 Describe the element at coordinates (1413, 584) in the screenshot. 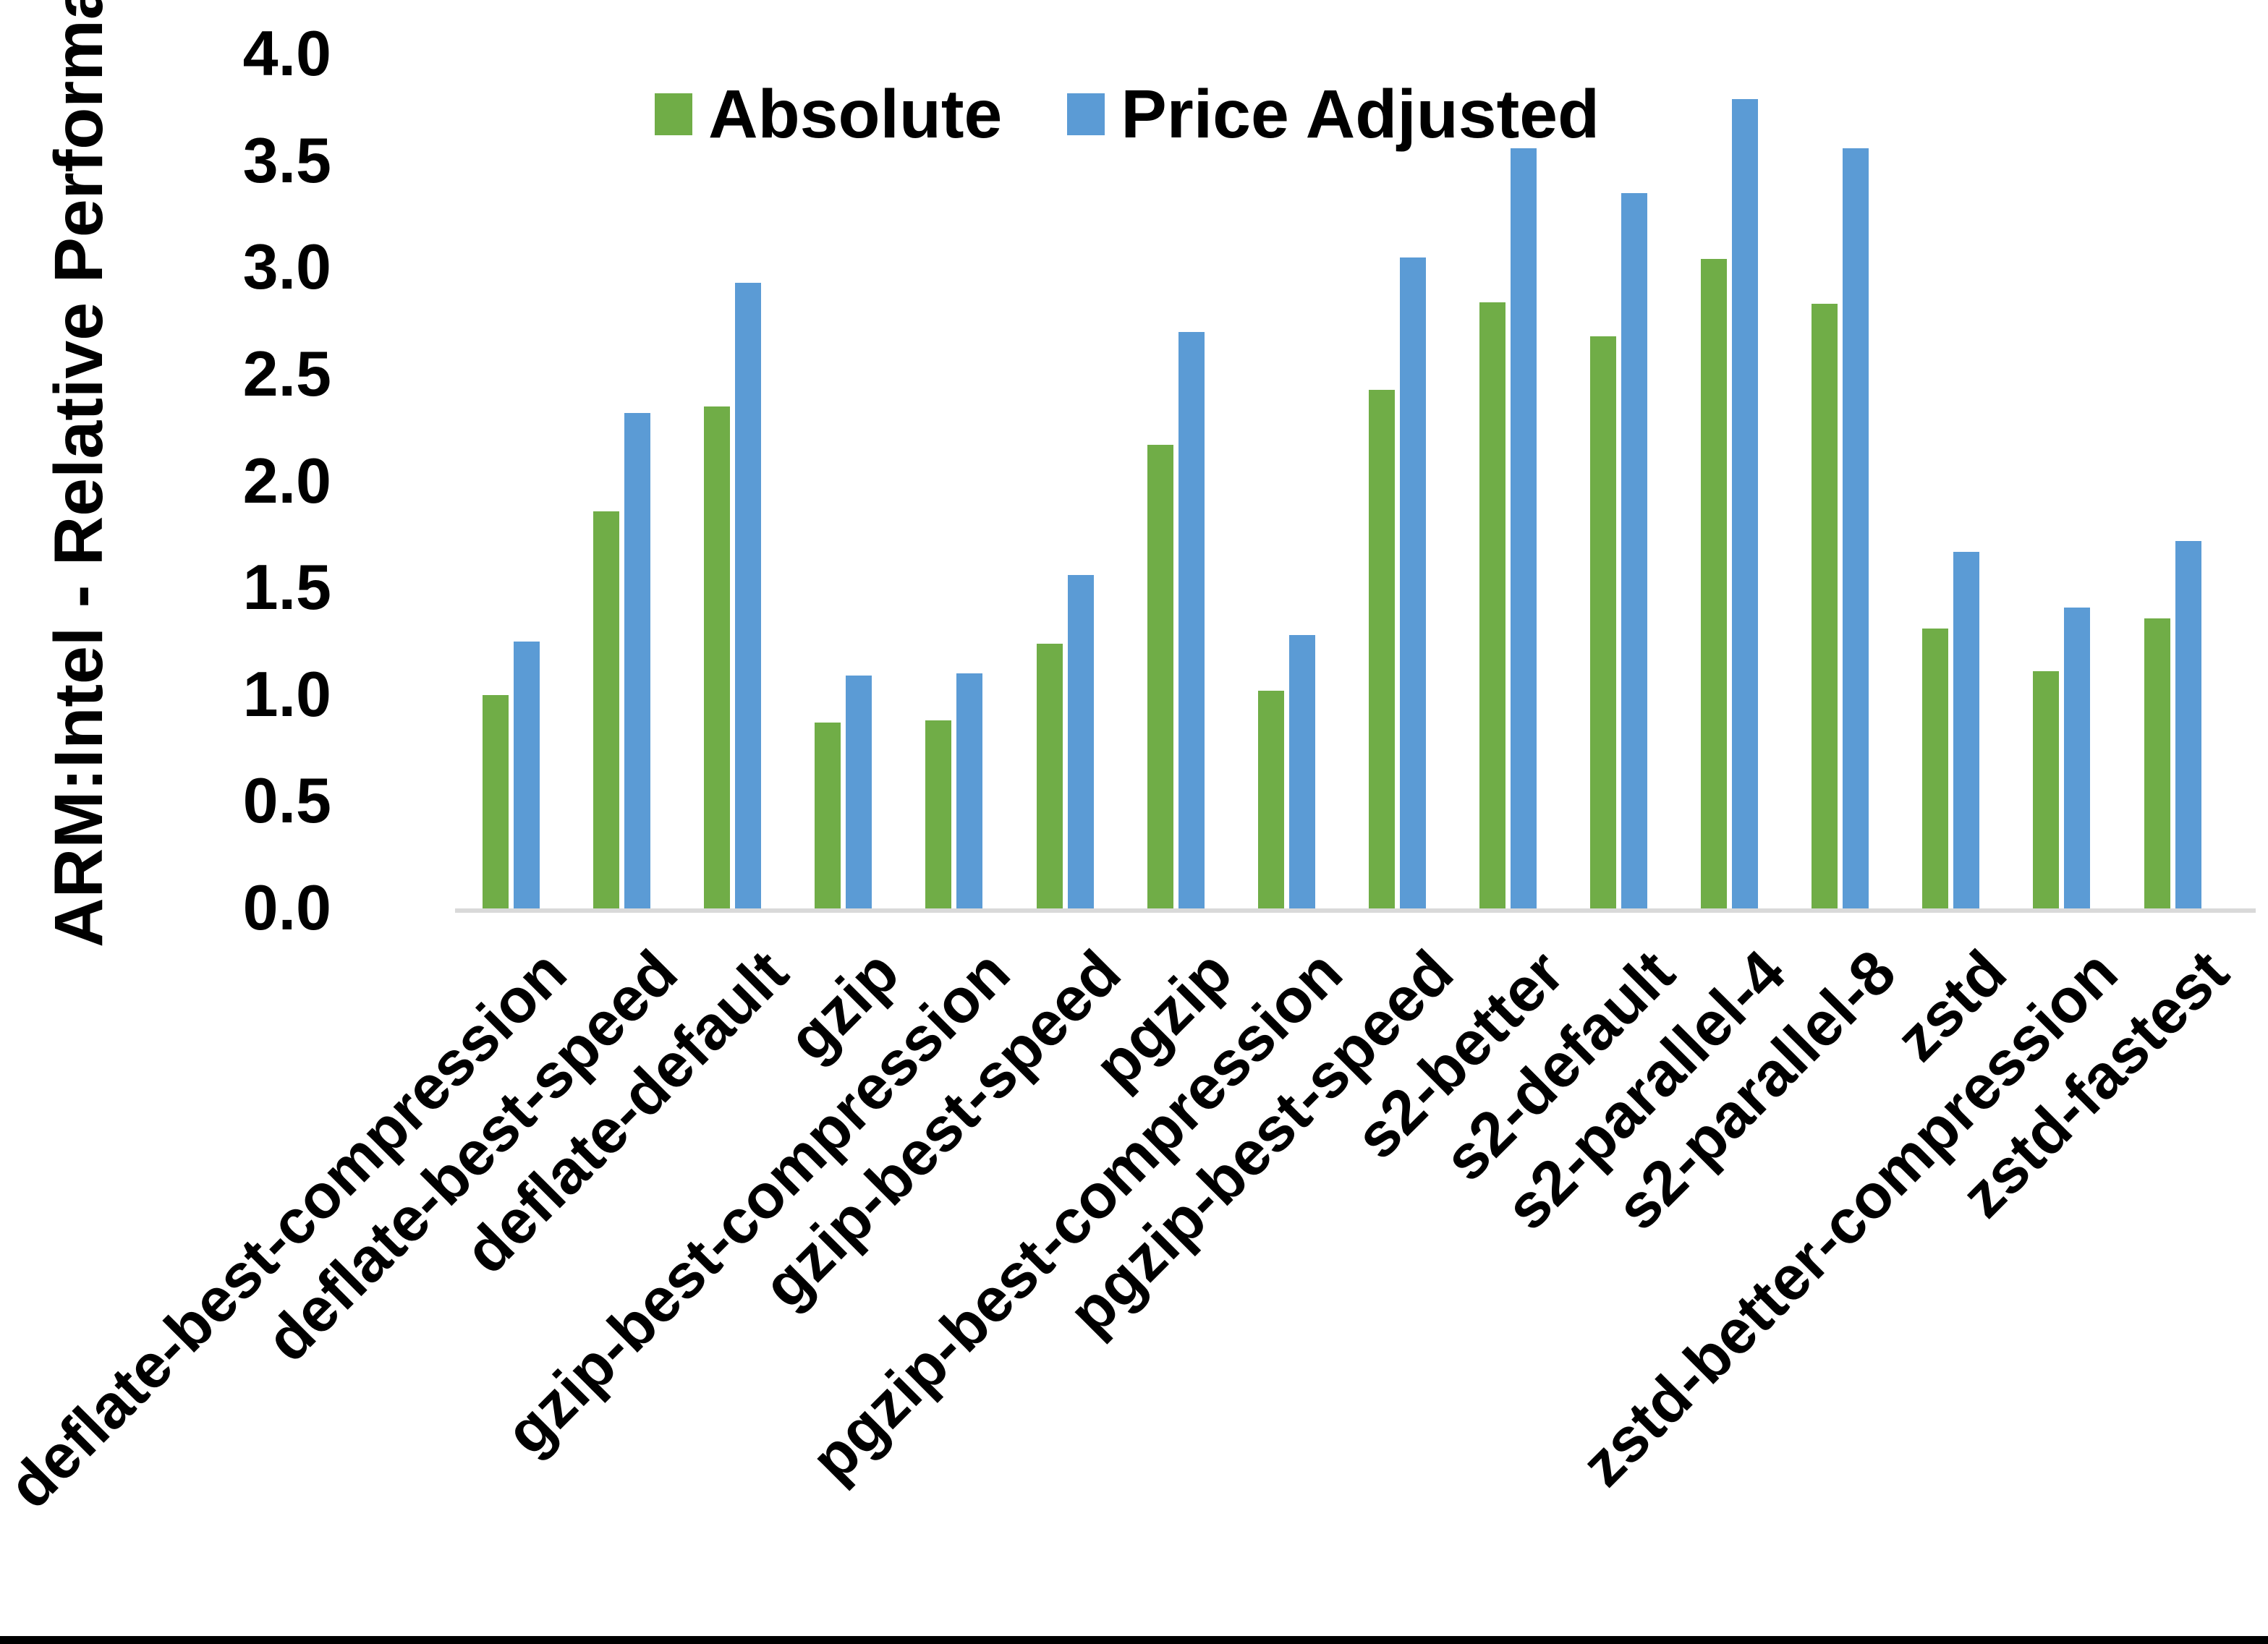

I see `bar-price-adjusted-pgzip-best-speed` at that location.